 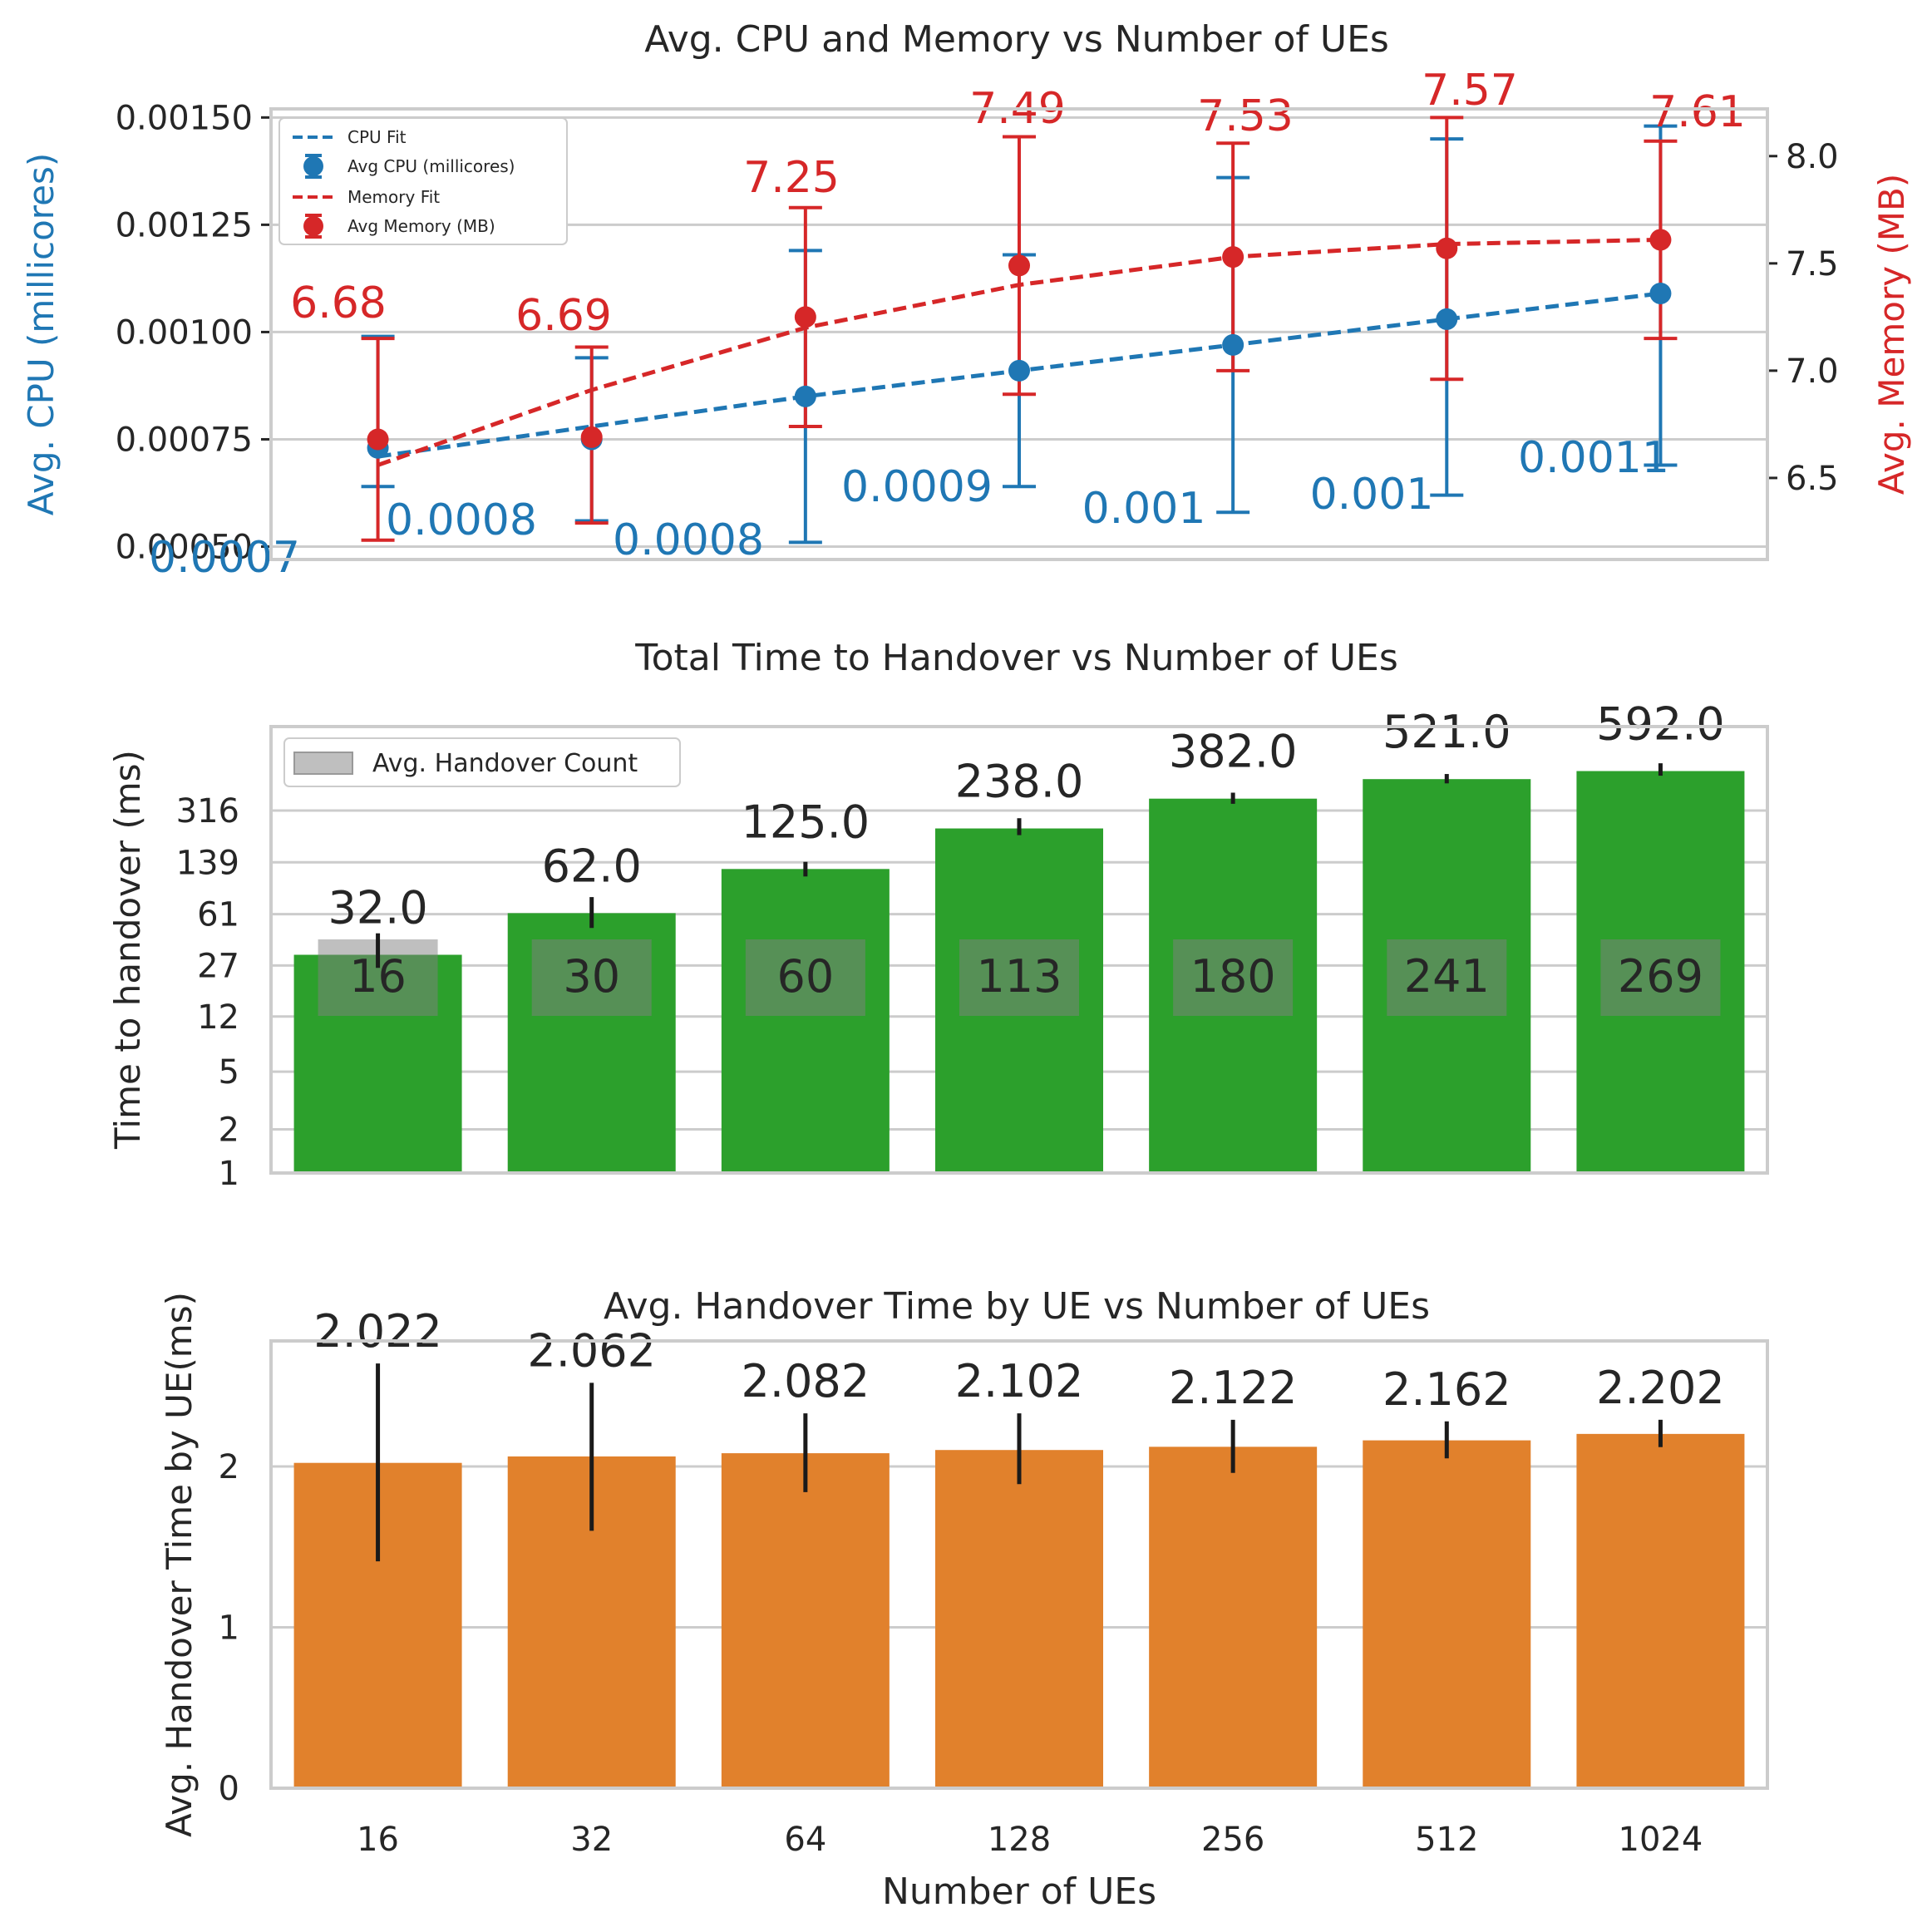 I want to click on chart-2-error-bars, so click(x=1020, y=866).